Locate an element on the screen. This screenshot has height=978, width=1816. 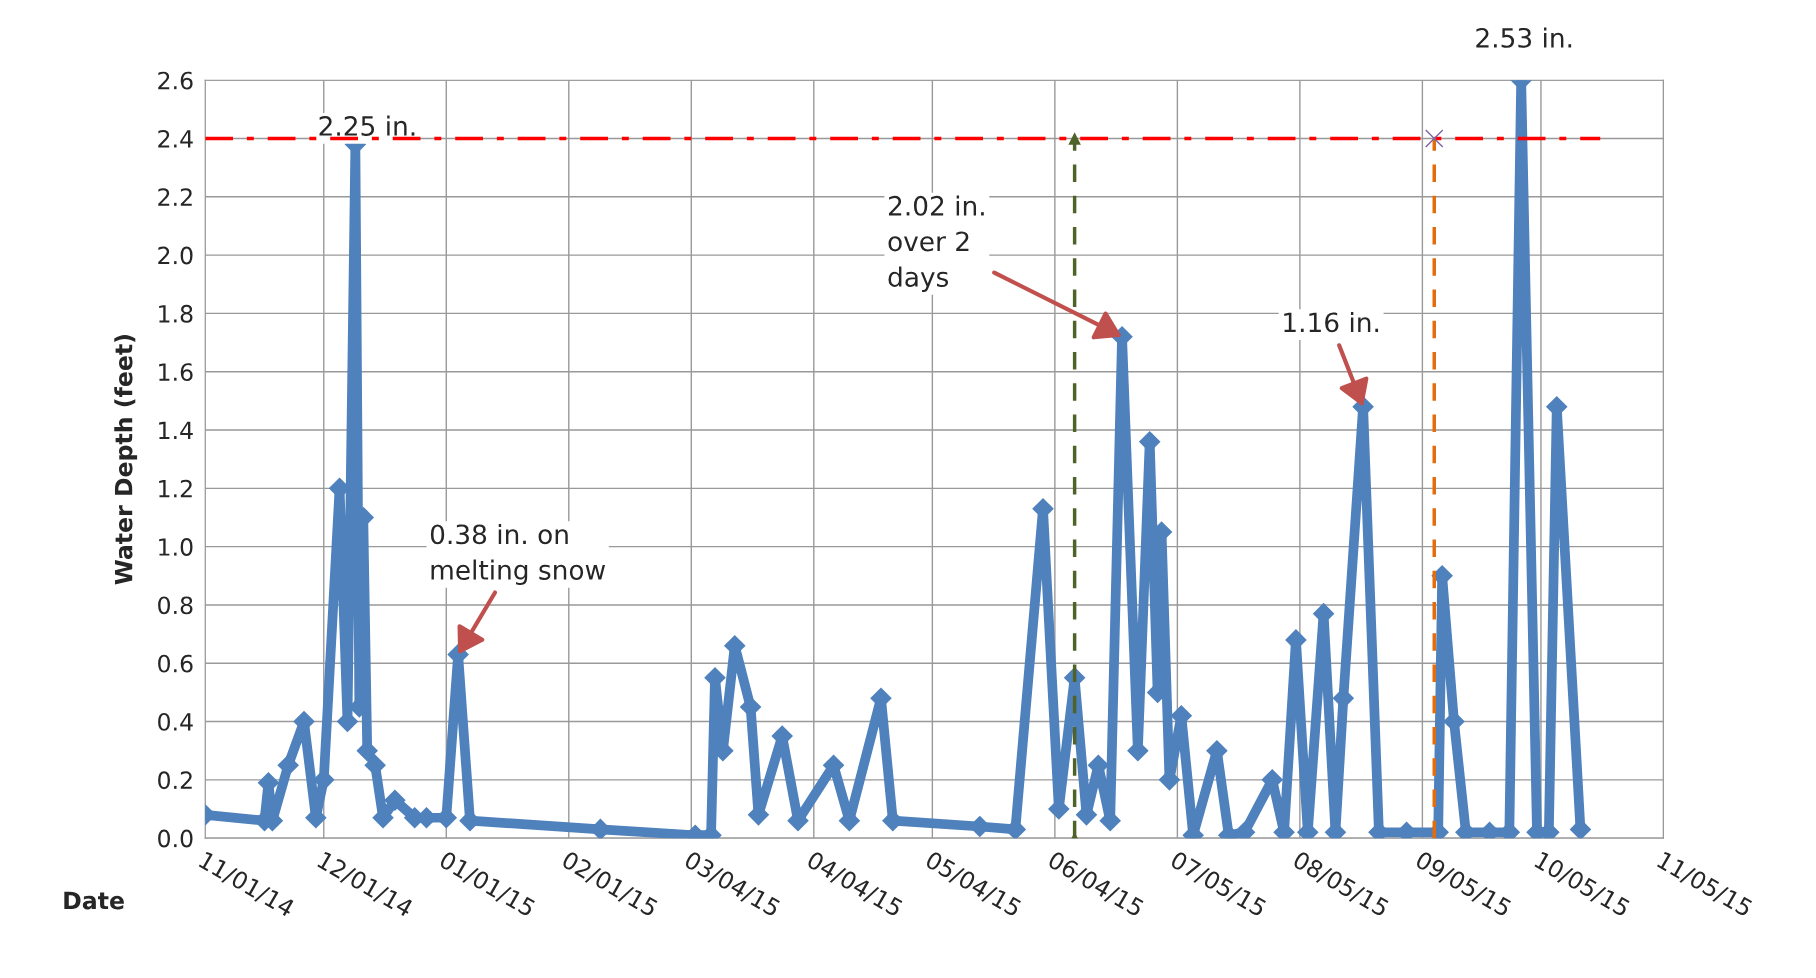
y-tick-label: 2.6 is located at coordinates (175, 80).